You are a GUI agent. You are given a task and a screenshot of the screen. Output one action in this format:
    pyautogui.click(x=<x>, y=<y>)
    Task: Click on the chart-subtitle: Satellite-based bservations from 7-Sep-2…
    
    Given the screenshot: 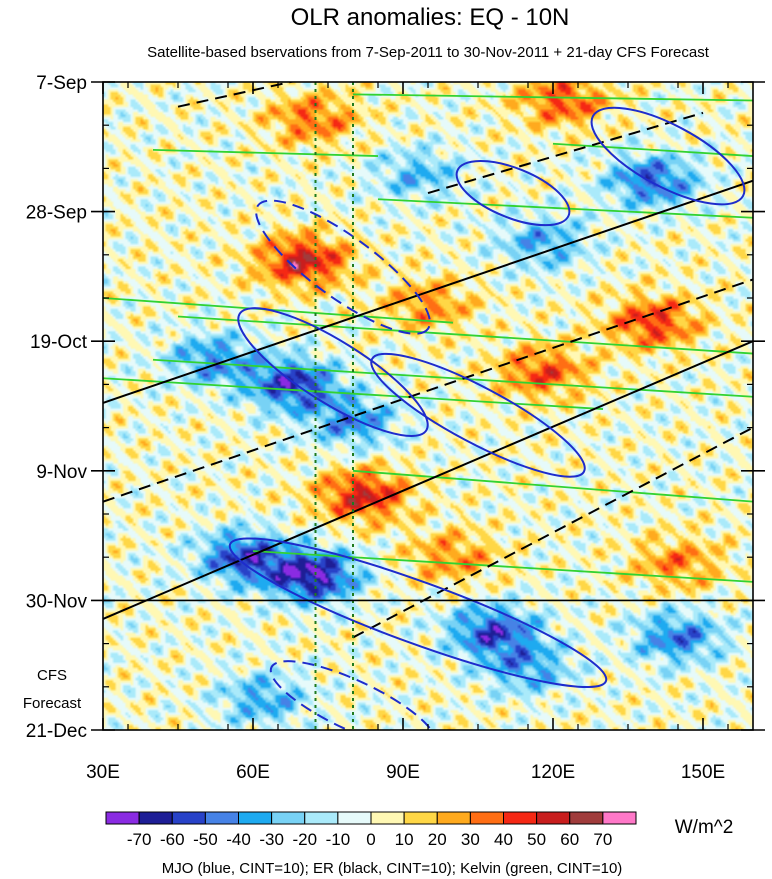 What is the action you would take?
    pyautogui.click(x=428, y=52)
    